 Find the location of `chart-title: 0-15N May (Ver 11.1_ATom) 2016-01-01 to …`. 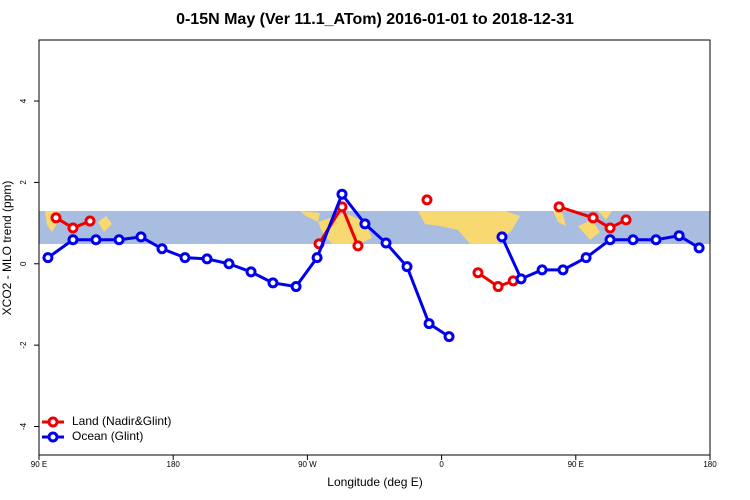

chart-title: 0-15N May (Ver 11.1_ATom) 2016-01-01 to … is located at coordinates (375, 19).